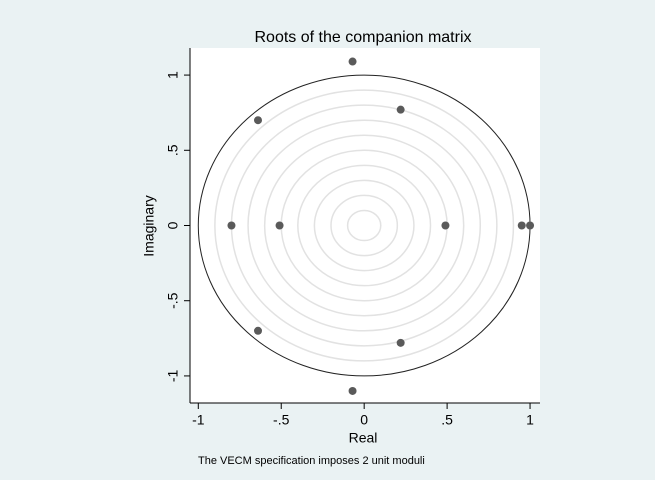 The width and height of the screenshot is (655, 480). I want to click on chart-title: Roots of the companion matrix, so click(363, 37).